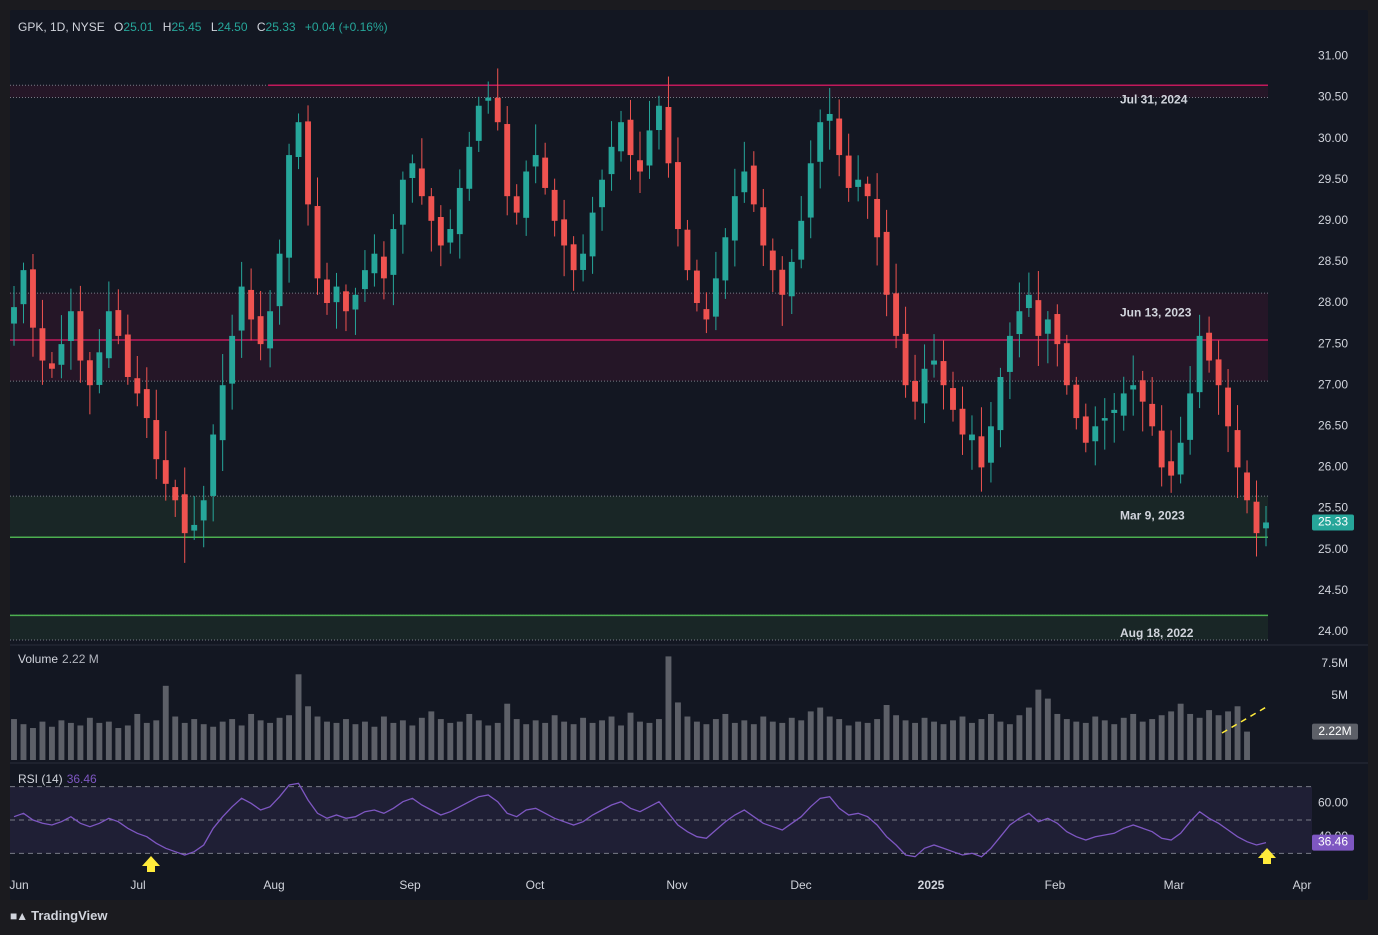 The height and width of the screenshot is (935, 1378). I want to click on time-tick-1: Jul, so click(137, 885).